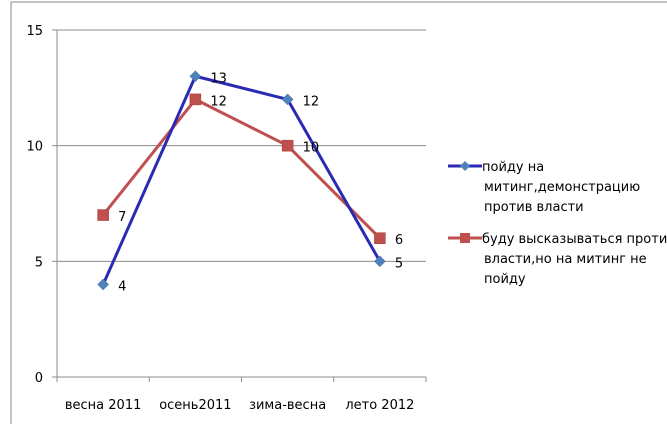 This screenshot has width=667, height=426. Describe the element at coordinates (562, 187) in the screenshot. I see `legend-label: митинг,демонстрацию` at that location.